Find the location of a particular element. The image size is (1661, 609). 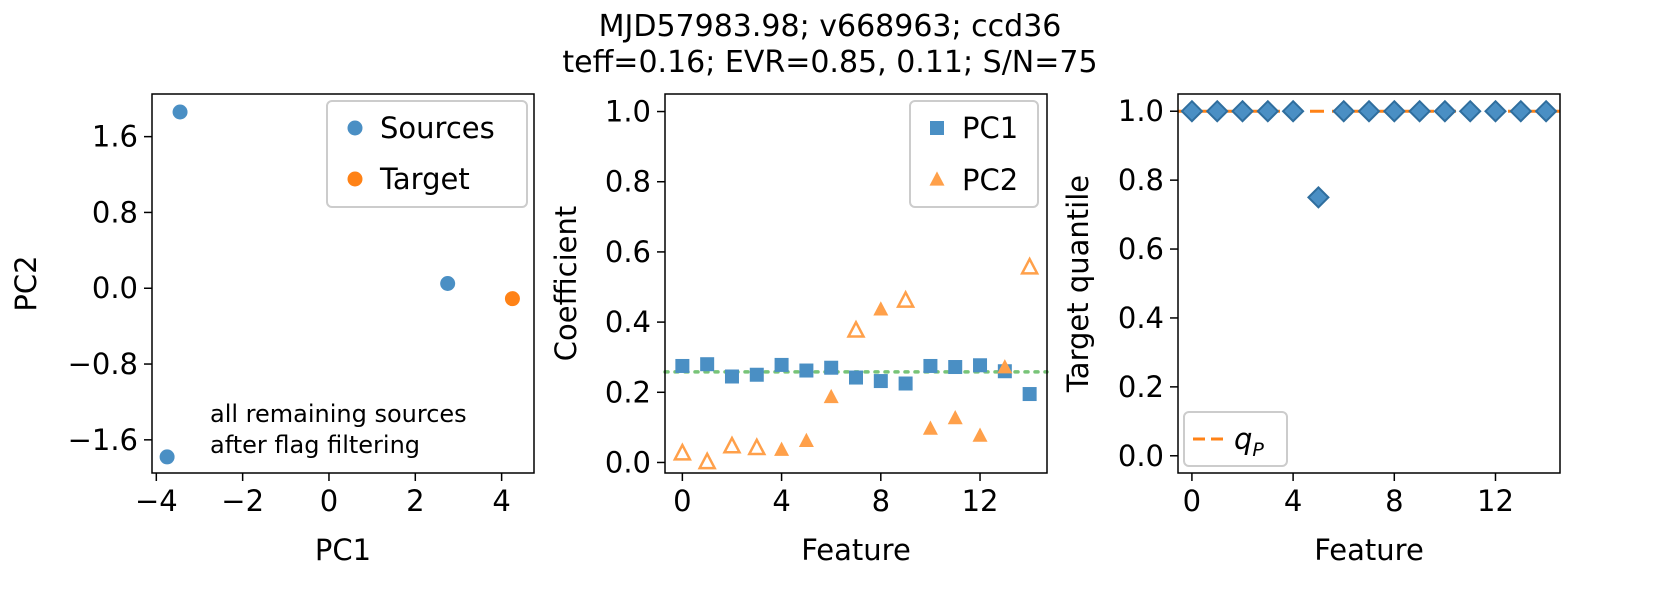

legend-marker-pc2 is located at coordinates (937, 178).